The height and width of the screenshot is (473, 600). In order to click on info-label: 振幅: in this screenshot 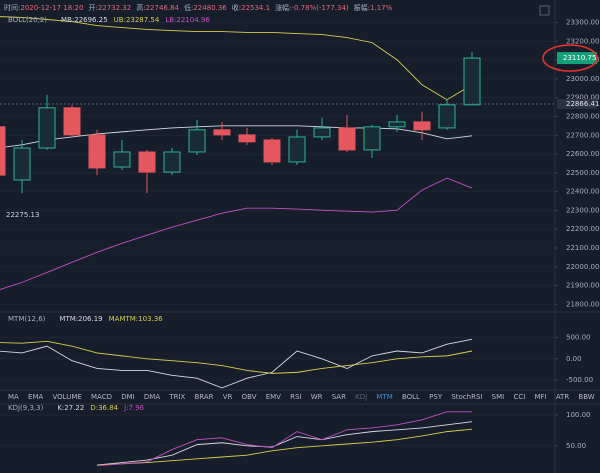, I will do `click(362, 7)`.